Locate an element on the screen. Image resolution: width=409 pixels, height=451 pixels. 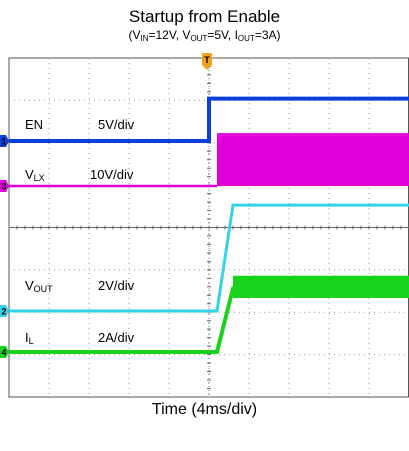
channel-2-marker-label: 2 is located at coordinates (4, 312).